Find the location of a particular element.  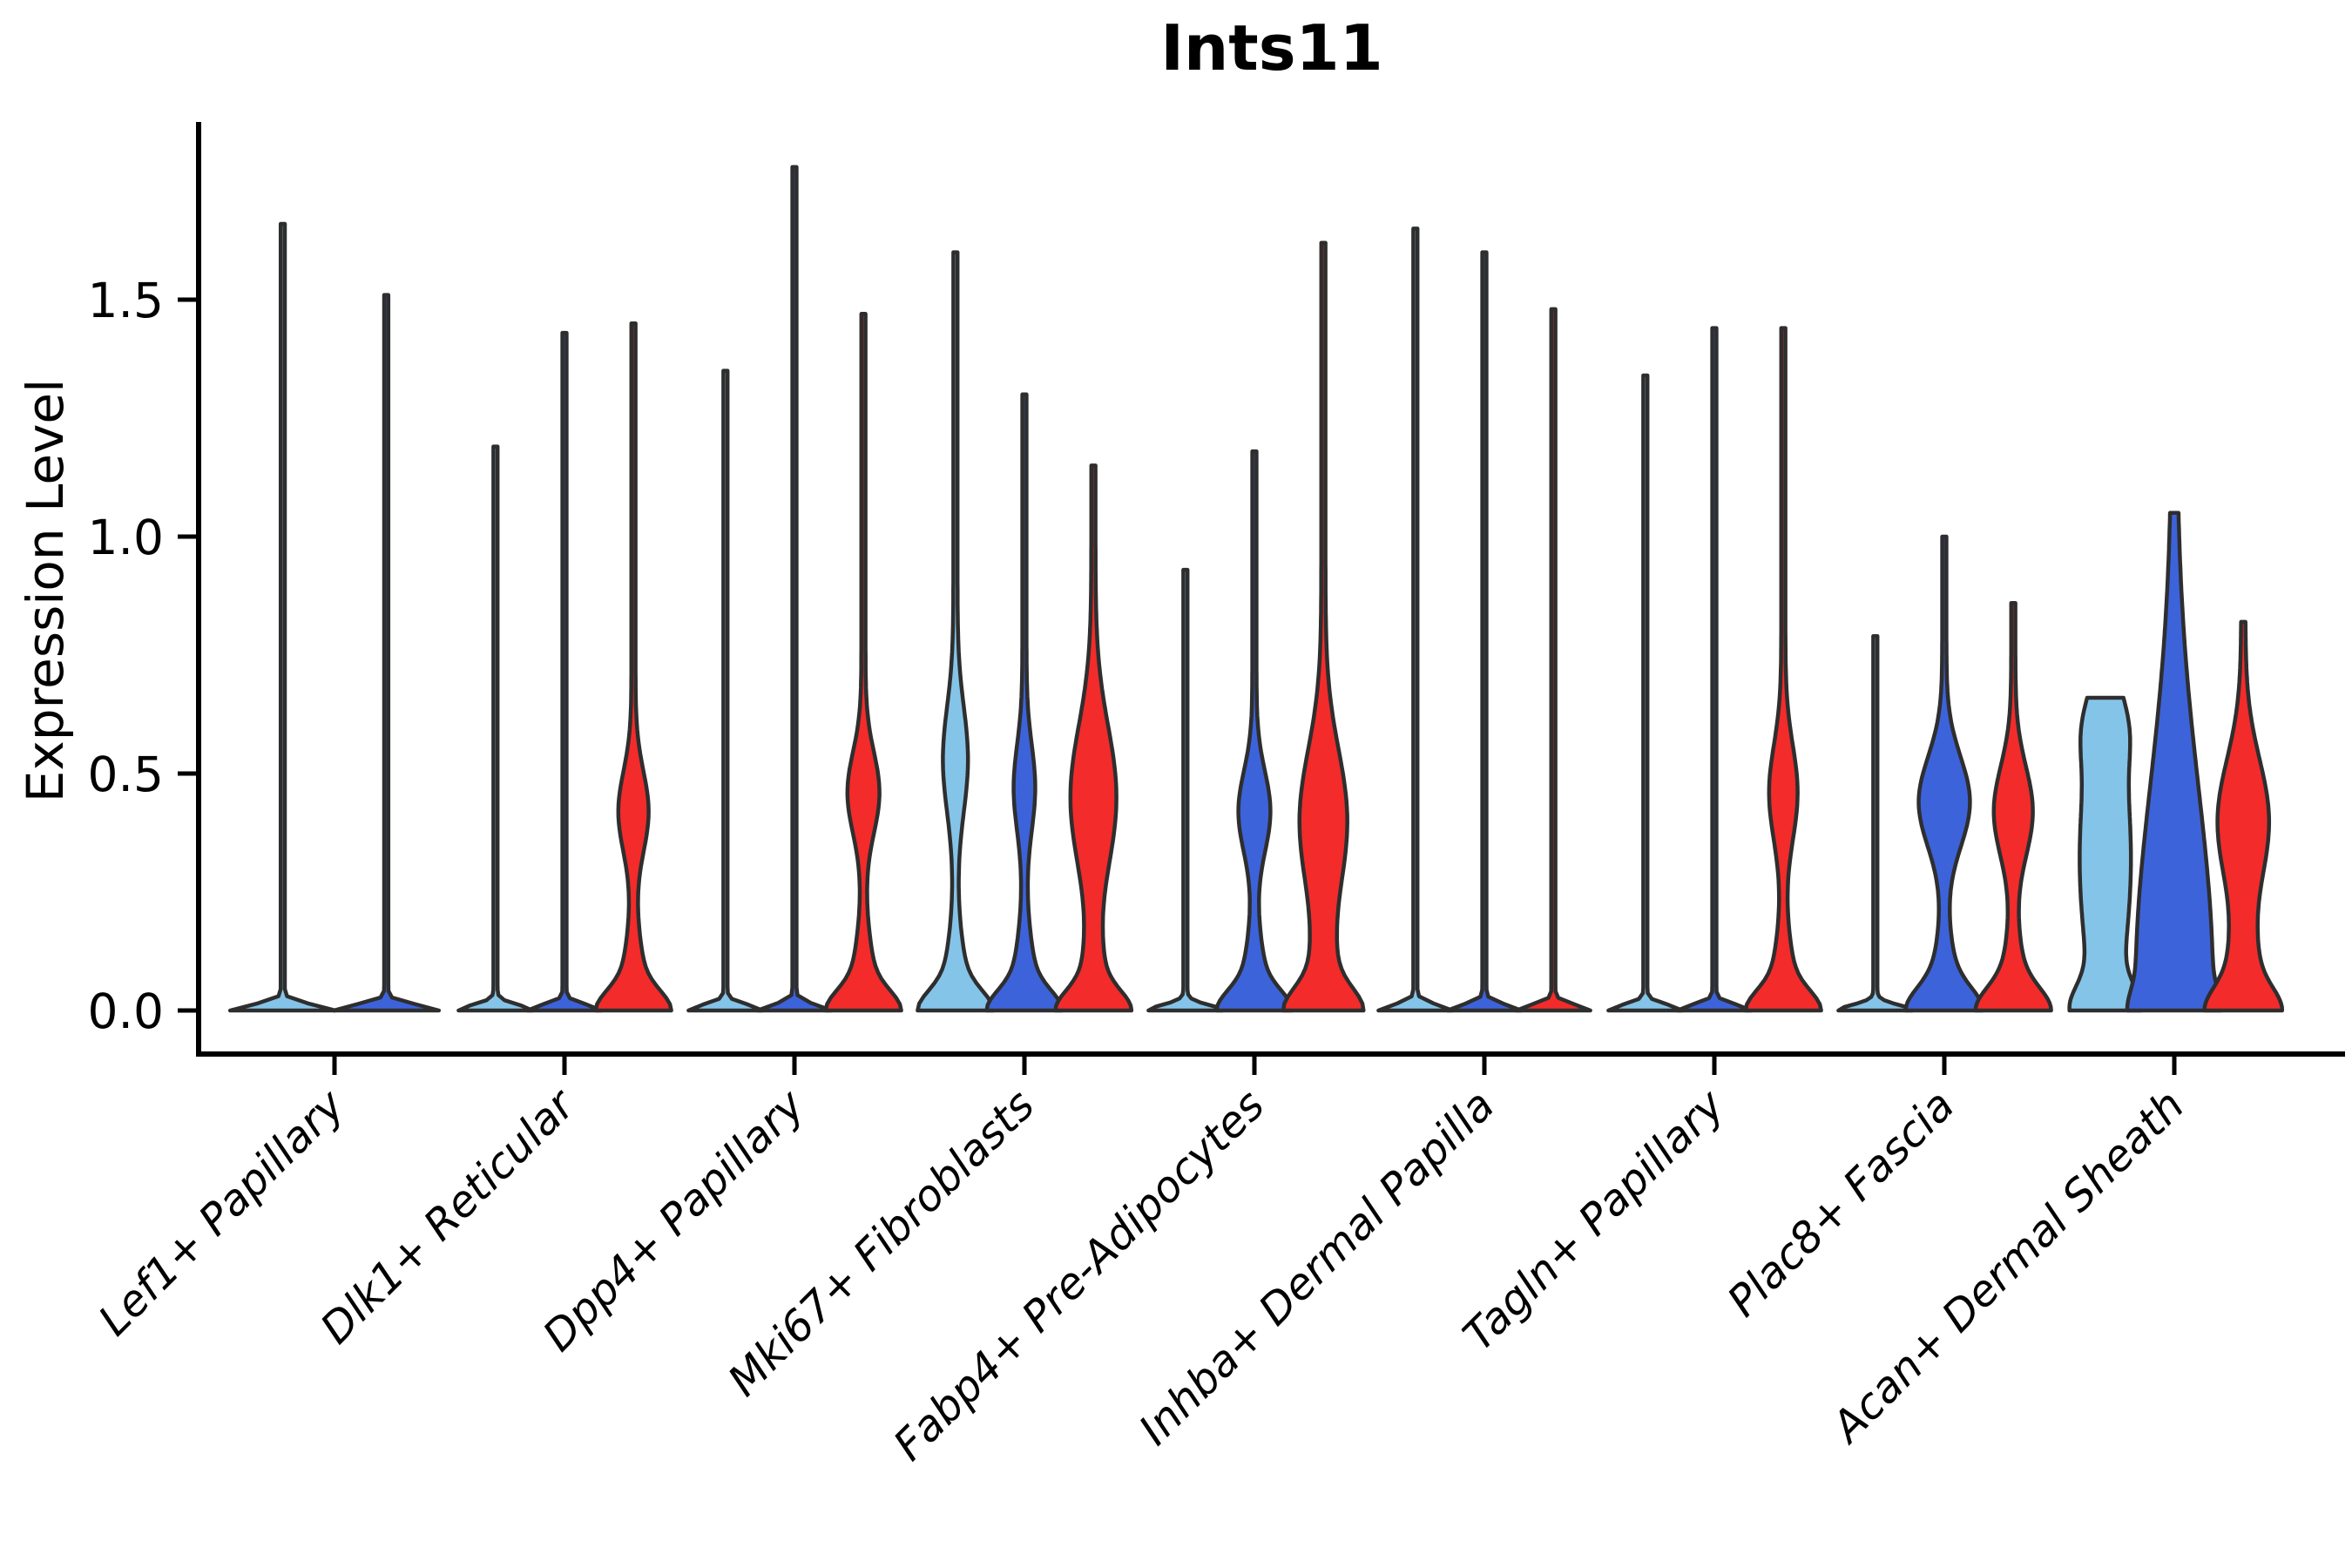

y-tick-label: 0.0 is located at coordinates (126, 1011).